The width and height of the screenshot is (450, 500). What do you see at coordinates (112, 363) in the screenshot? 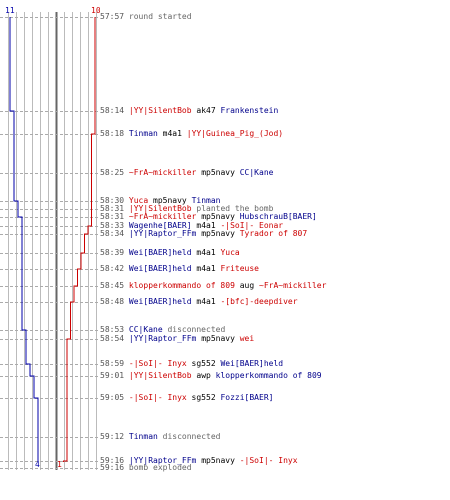
I see `event-time: 58:59` at bounding box center [112, 363].